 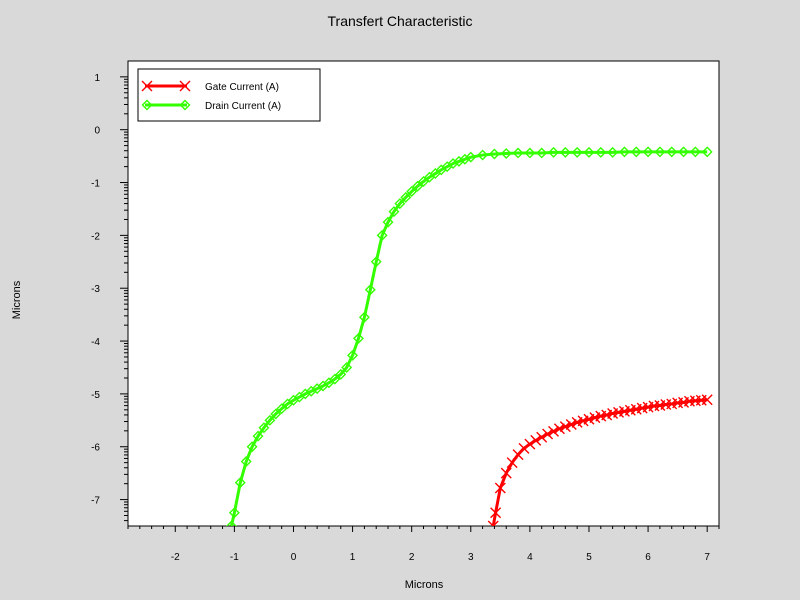 What do you see at coordinates (175, 557) in the screenshot?
I see `x-tick-label: -2` at bounding box center [175, 557].